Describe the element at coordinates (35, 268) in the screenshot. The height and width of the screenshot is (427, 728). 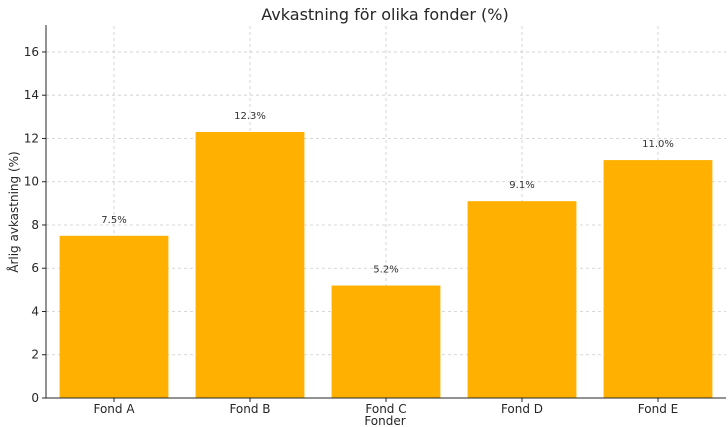
I see `y-tick-label: 6` at that location.